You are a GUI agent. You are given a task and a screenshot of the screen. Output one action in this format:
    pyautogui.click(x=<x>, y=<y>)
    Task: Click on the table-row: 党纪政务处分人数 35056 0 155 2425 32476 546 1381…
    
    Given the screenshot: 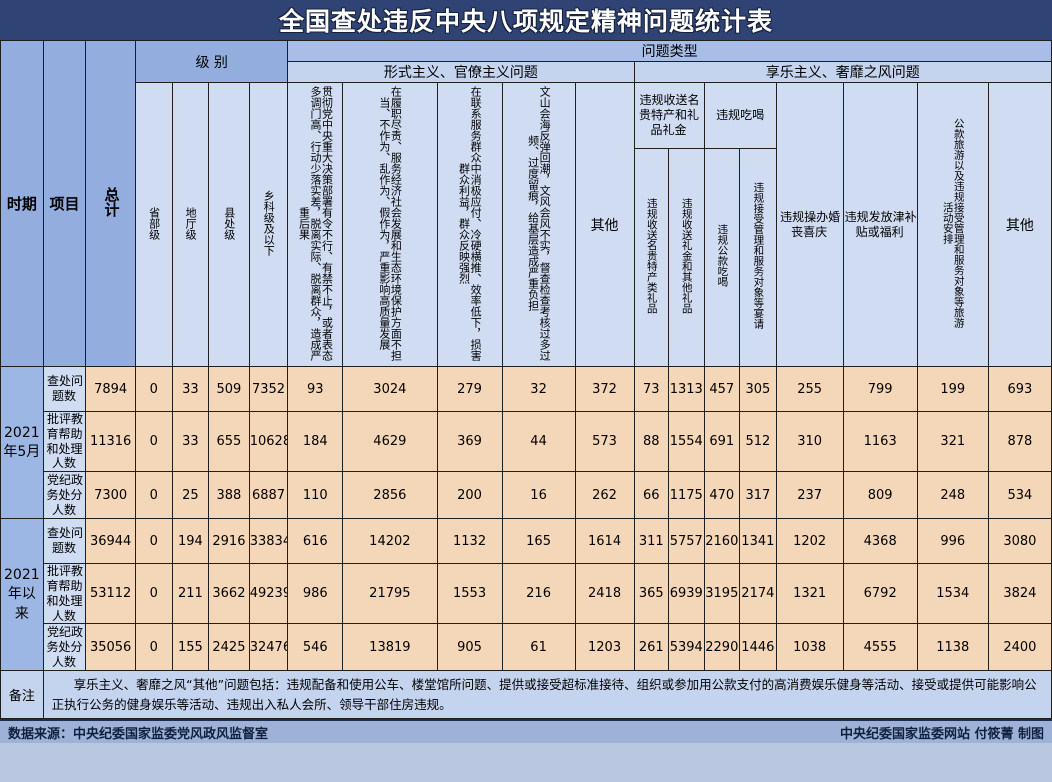 What is the action you would take?
    pyautogui.click(x=526, y=647)
    